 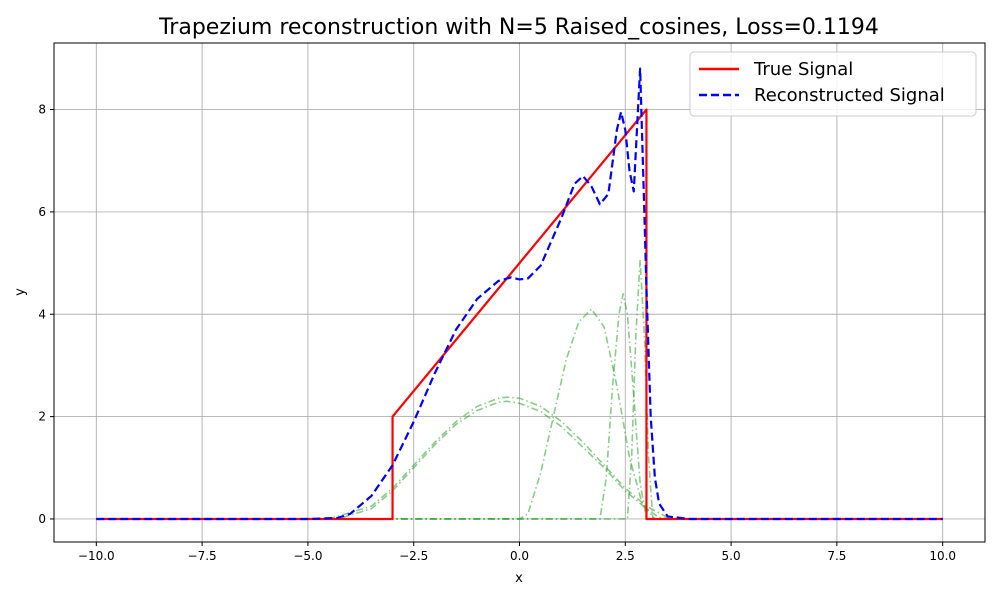 What do you see at coordinates (836, 556) in the screenshot?
I see `x-tick-label: 7.5` at bounding box center [836, 556].